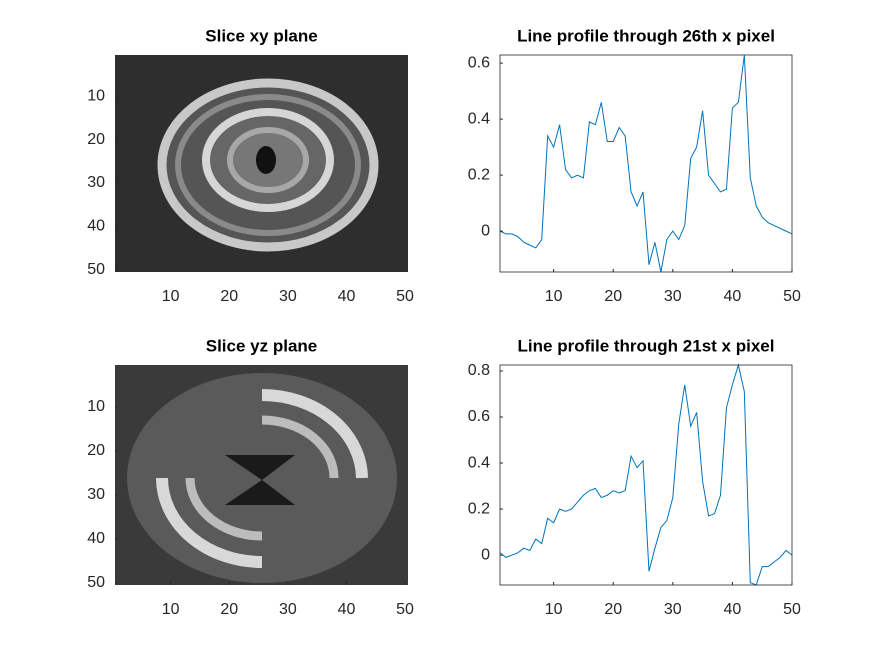 The width and height of the screenshot is (875, 656). What do you see at coordinates (646, 345) in the screenshot?
I see `chart-title: Line profile through 21st x pixel` at bounding box center [646, 345].